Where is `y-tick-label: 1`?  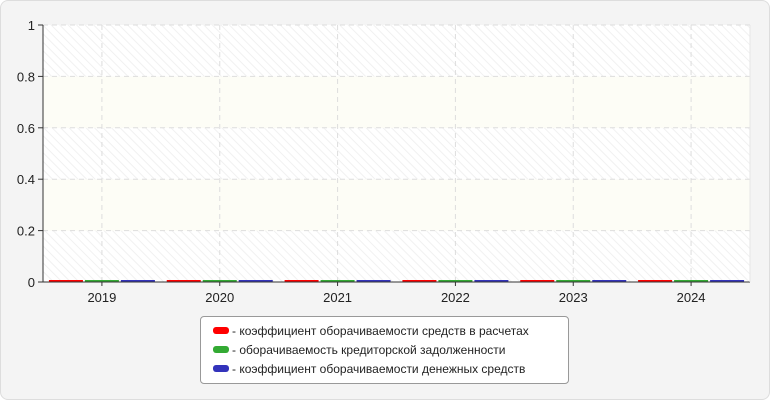 y-tick-label: 1 is located at coordinates (31, 25).